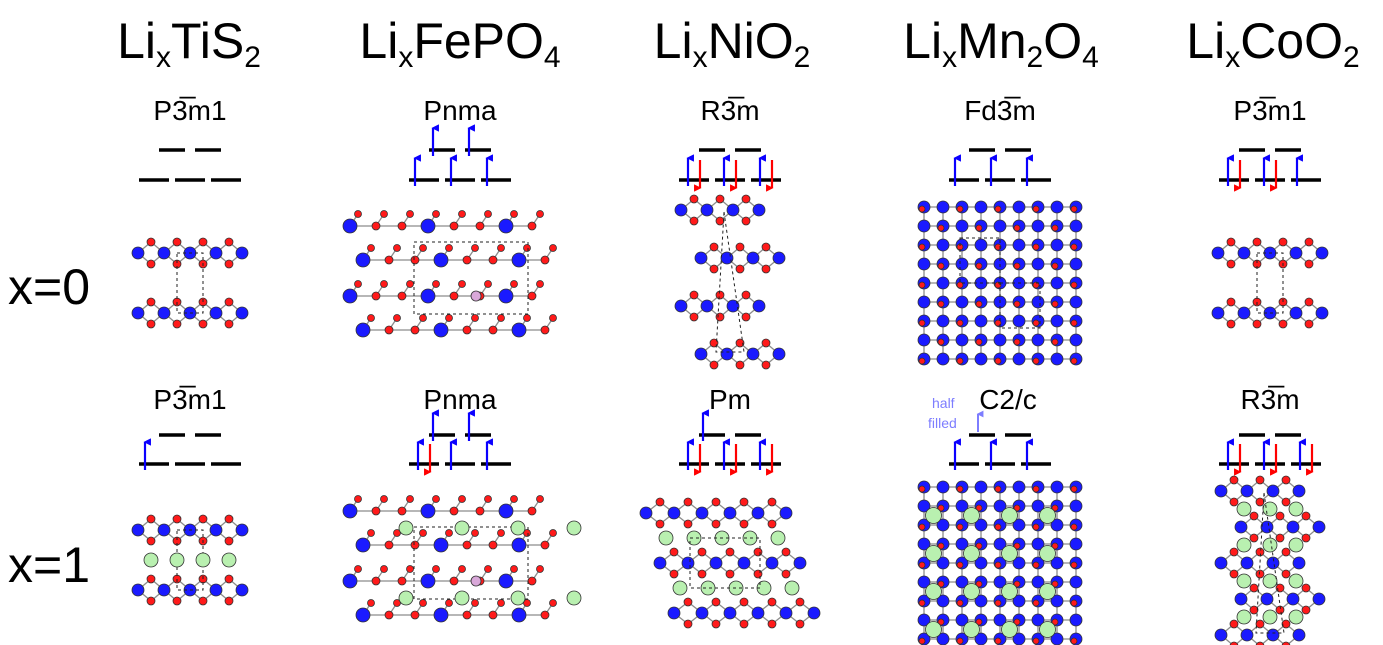 The height and width of the screenshot is (645, 1383). I want to click on formula-part: Li, so click(673, 41).